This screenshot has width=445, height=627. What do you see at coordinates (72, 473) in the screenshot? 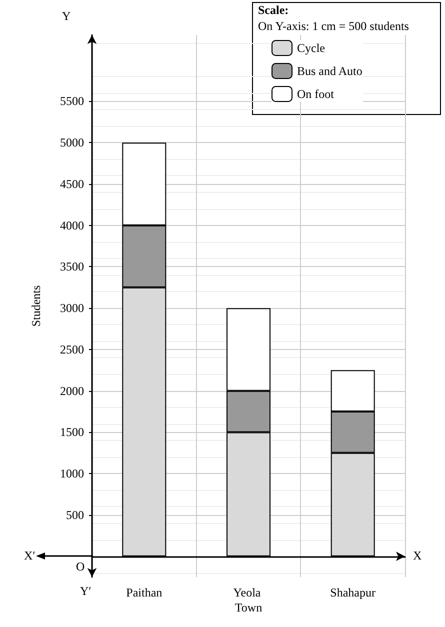
I see `y-tick-label: 1000` at bounding box center [72, 473].